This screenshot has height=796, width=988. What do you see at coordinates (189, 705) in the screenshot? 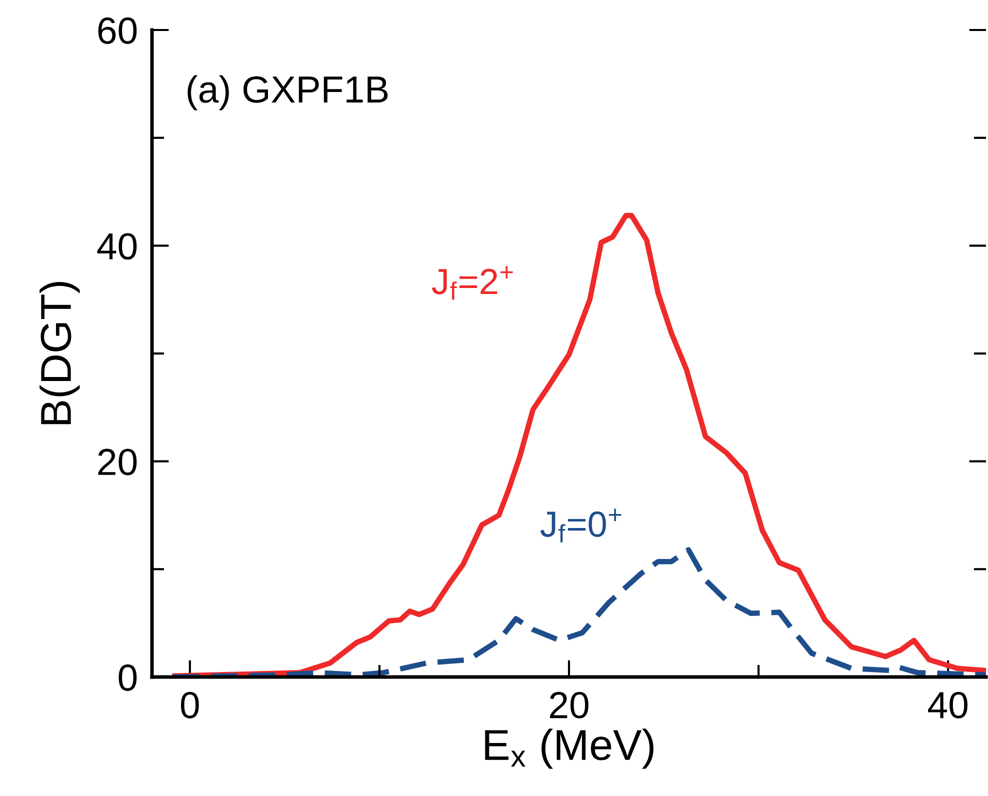
I see `x-tick-label: 0` at bounding box center [189, 705].